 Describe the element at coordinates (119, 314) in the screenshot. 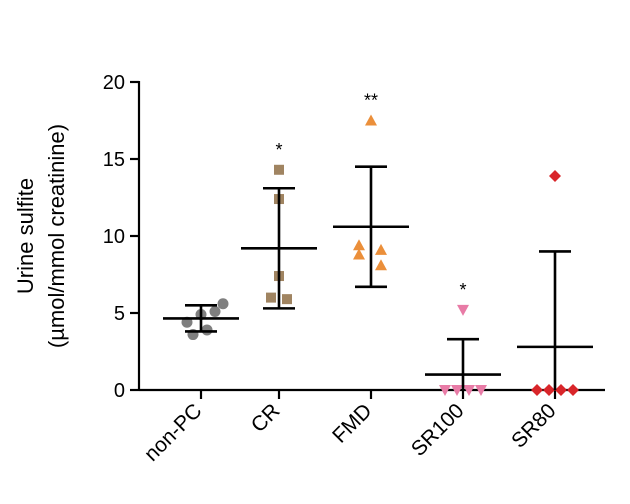

I see `y-tick-label: 5` at that location.